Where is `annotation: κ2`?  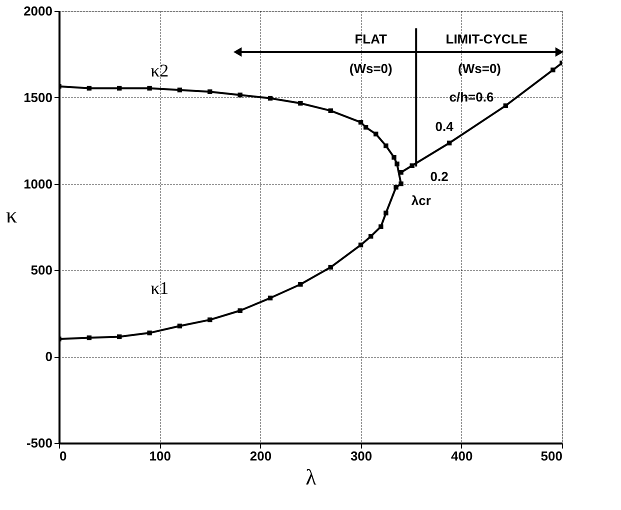
annotation: κ2 is located at coordinates (159, 70).